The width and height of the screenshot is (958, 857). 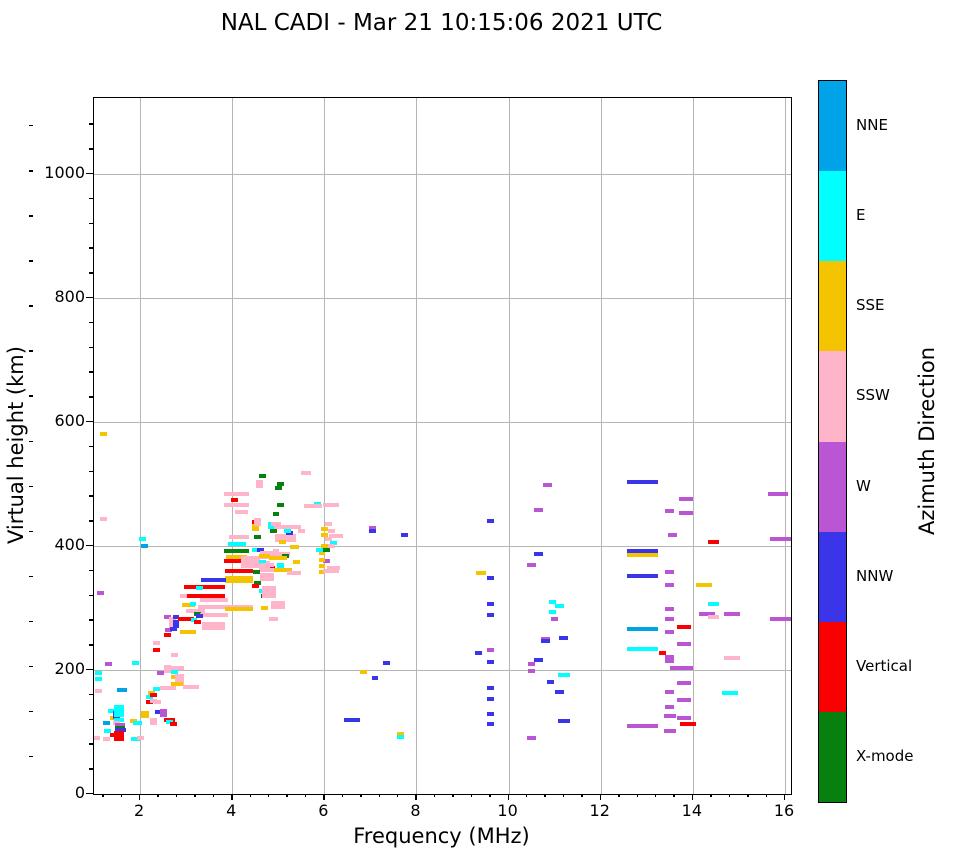 What do you see at coordinates (139, 810) in the screenshot?
I see `x-tick-label: 2` at bounding box center [139, 810].